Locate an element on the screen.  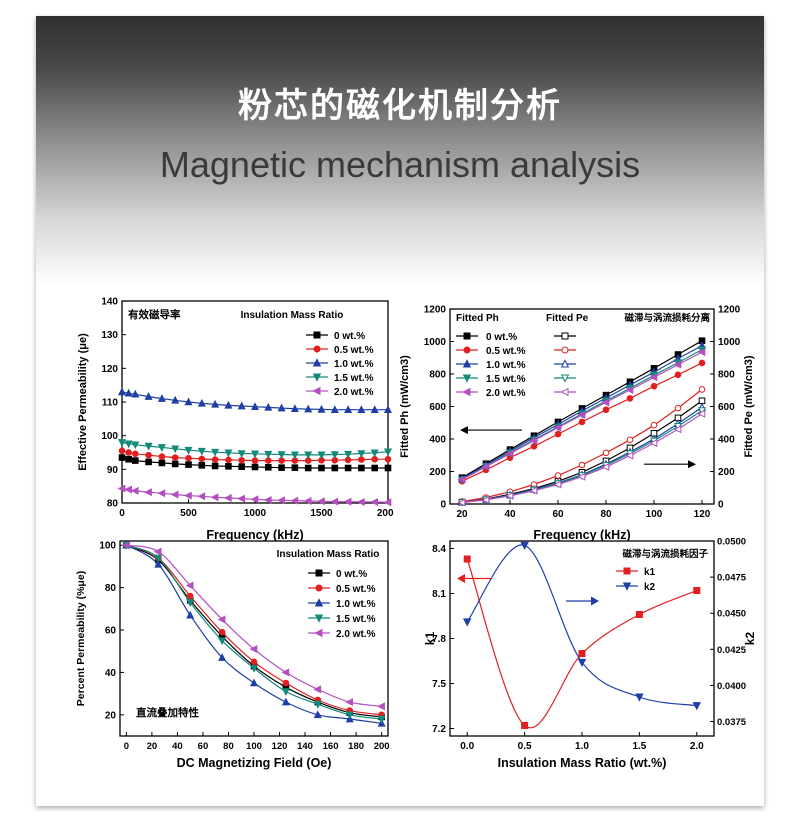
x-tick-label: 160 is located at coordinates (331, 746).